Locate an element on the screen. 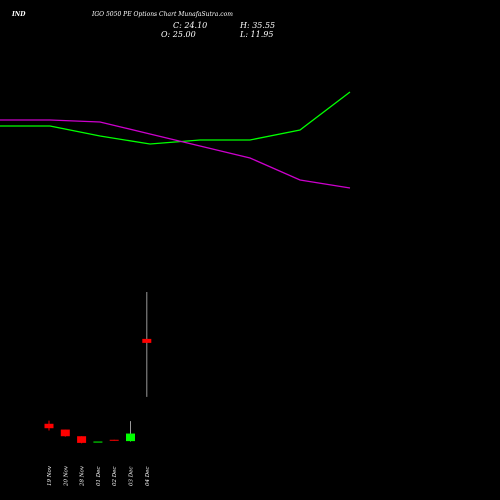 This screenshot has width=500, height=500. low-value: L: 11.95 is located at coordinates (257, 34).